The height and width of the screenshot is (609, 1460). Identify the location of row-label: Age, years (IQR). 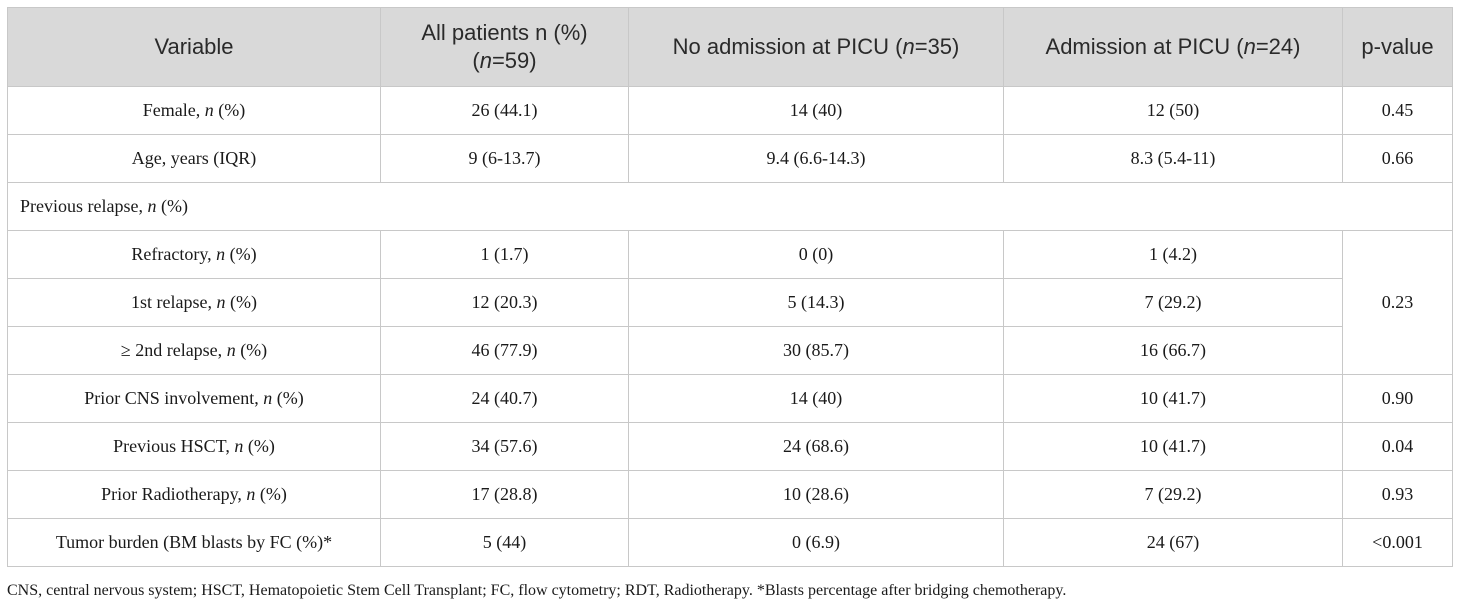
(194, 158).